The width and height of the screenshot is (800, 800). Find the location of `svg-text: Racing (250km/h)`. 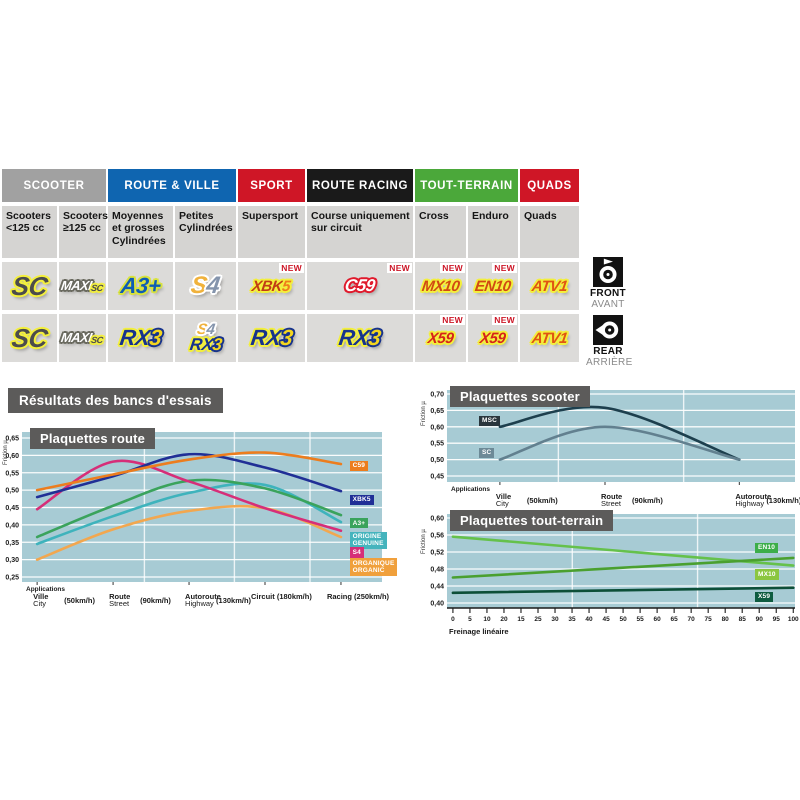

svg-text: Racing (250km/h) is located at coordinates (358, 596).